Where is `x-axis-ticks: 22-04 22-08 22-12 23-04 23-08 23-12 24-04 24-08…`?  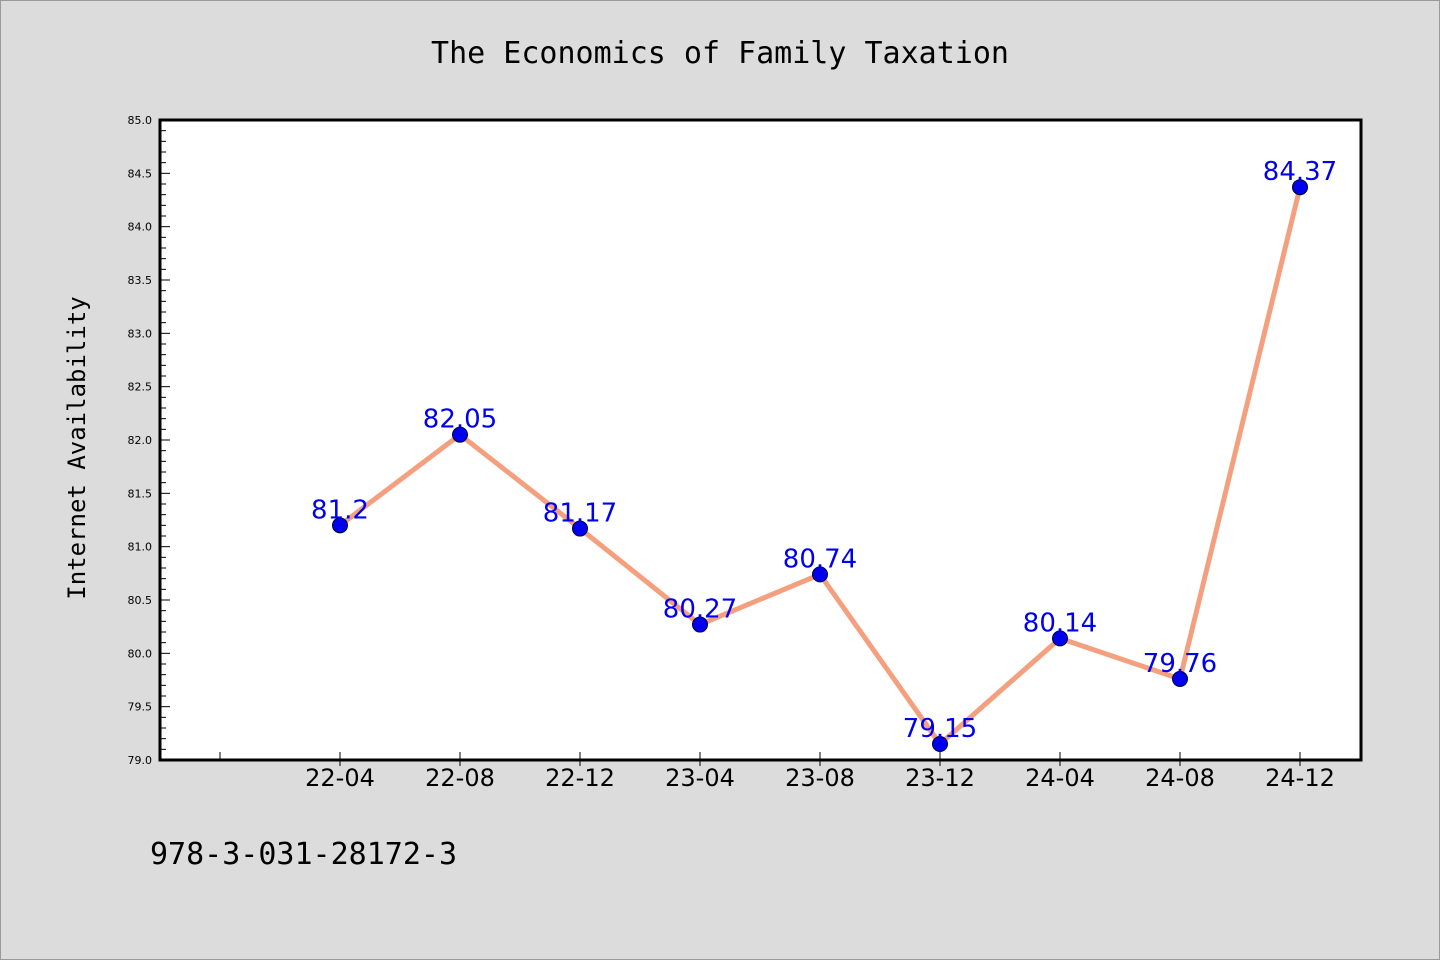
x-axis-ticks: 22-04 22-08 22-12 23-04 23-08 23-12 24-04 24-08… is located at coordinates (777, 772).